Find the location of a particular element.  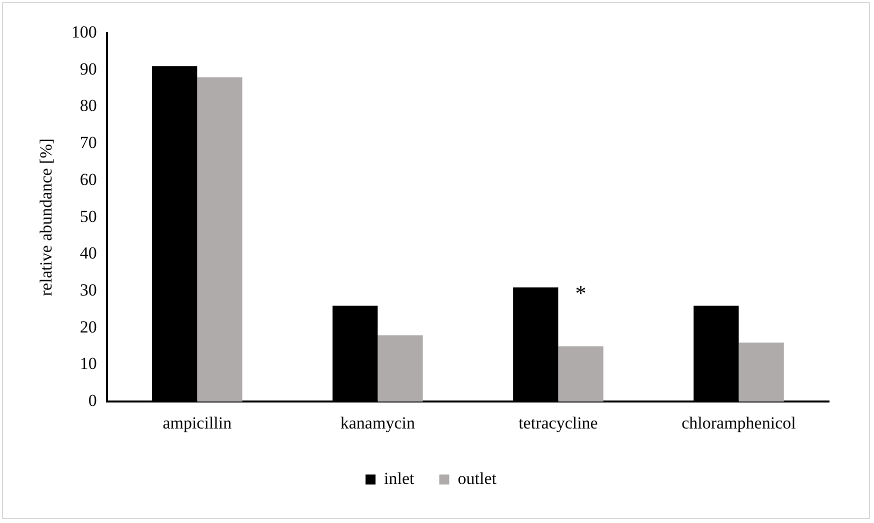

x-tick-label: ampicillin is located at coordinates (197, 422).